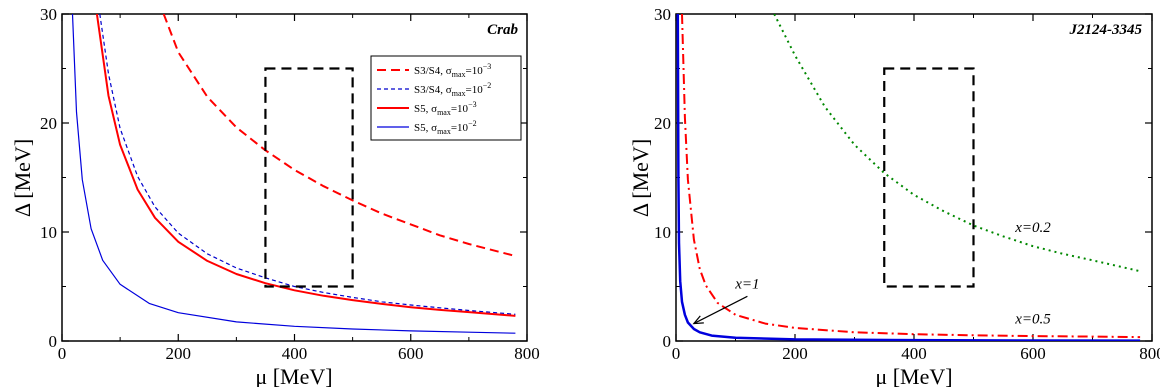  Describe the element at coordinates (452, 70) in the screenshot. I see `legend-label-0: S3/S4, σmax=10−3` at that location.